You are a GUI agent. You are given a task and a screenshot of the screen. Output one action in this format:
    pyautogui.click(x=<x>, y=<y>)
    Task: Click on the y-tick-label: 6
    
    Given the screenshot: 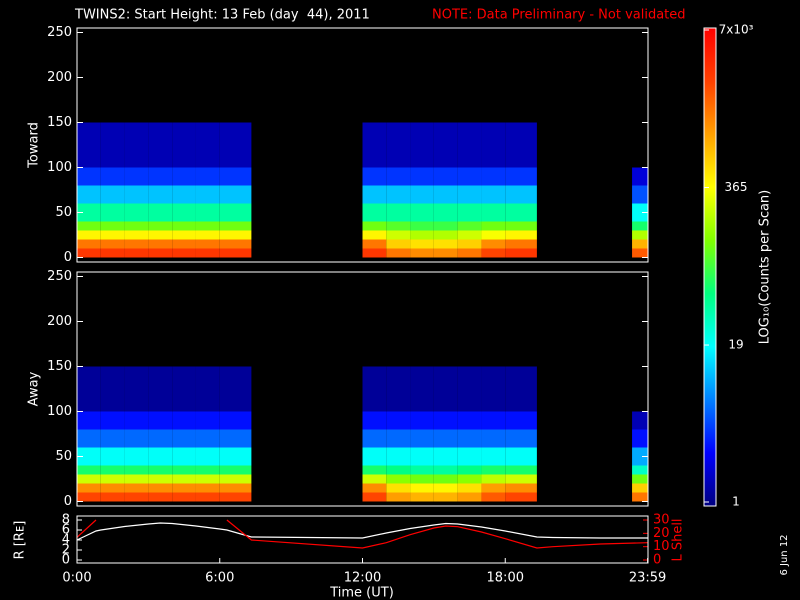 What is the action you would take?
    pyautogui.click(x=66, y=530)
    